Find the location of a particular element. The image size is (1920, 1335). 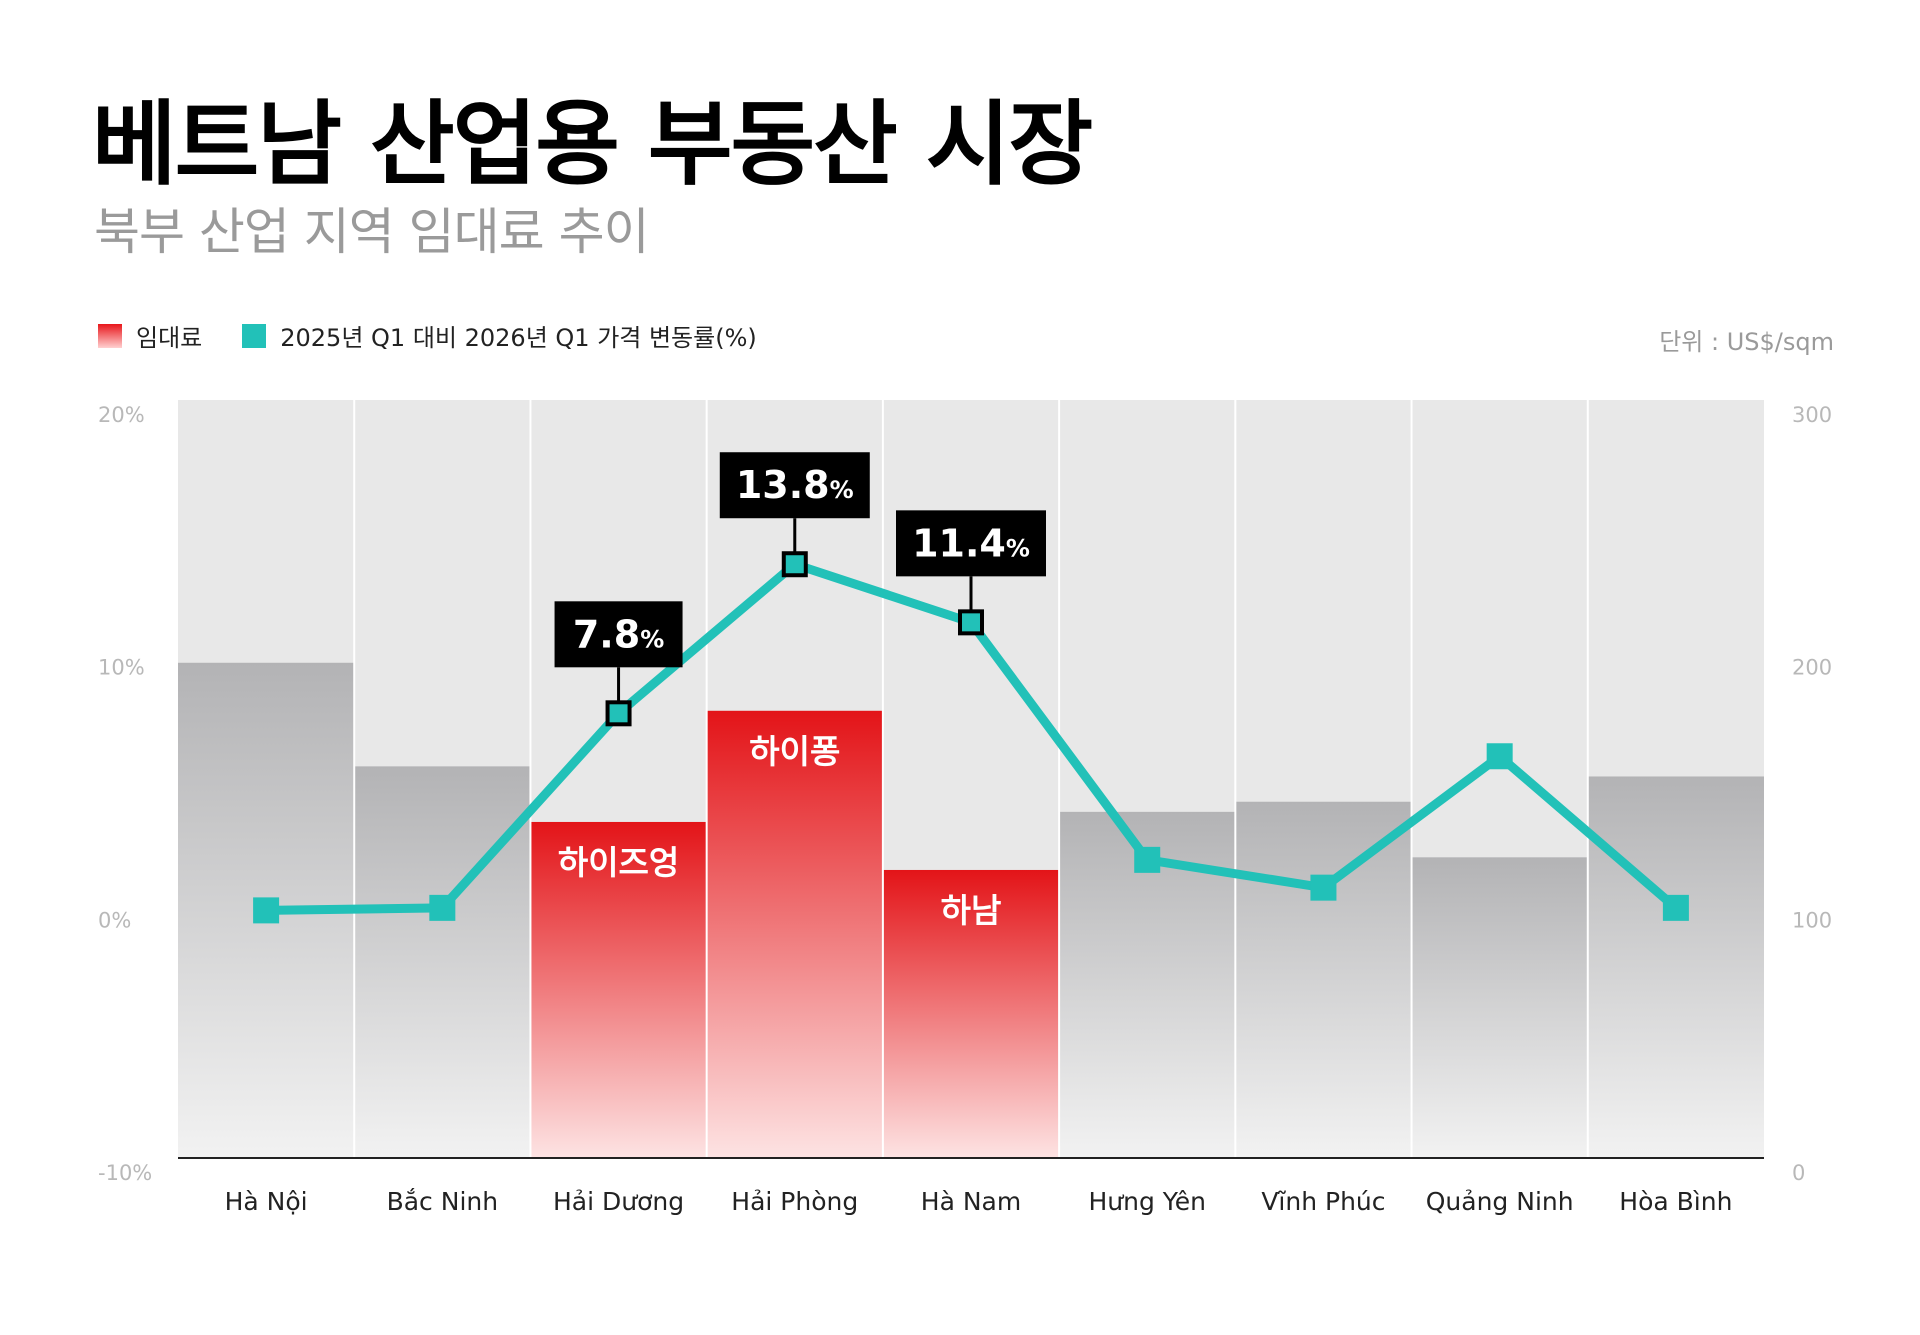

legend-label-change: 2025년 Q1 대비 2026년 Q1 가격 변동률(%) is located at coordinates (518, 338).